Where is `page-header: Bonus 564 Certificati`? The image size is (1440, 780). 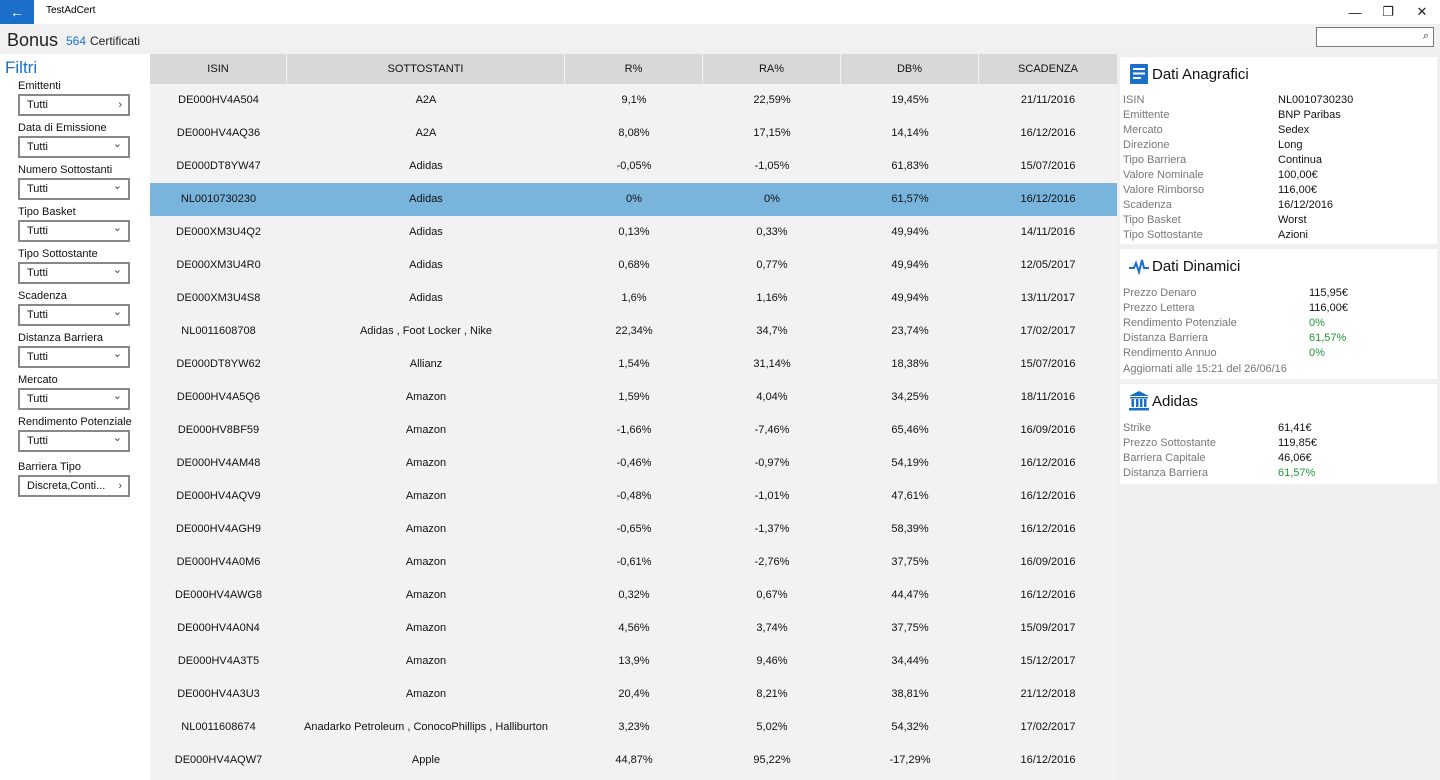 page-header: Bonus 564 Certificati is located at coordinates (720, 39).